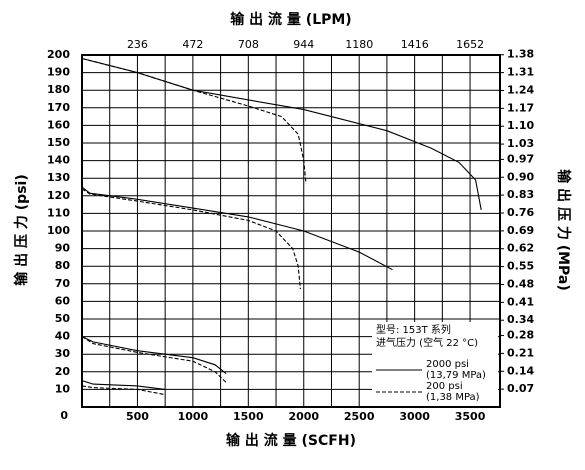 This screenshot has height=470, width=585. I want to click on x-axis-title: 输 出 流 量 (SCFH), so click(291, 440).